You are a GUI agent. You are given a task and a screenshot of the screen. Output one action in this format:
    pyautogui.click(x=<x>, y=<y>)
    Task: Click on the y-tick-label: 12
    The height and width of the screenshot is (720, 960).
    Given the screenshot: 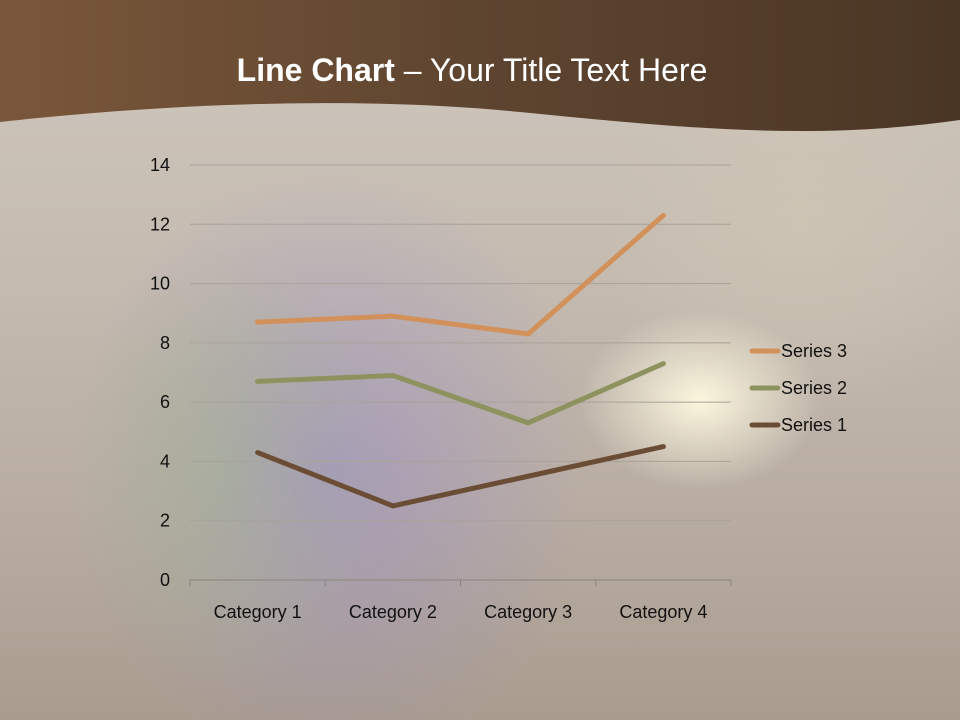 What is the action you would take?
    pyautogui.click(x=160, y=224)
    